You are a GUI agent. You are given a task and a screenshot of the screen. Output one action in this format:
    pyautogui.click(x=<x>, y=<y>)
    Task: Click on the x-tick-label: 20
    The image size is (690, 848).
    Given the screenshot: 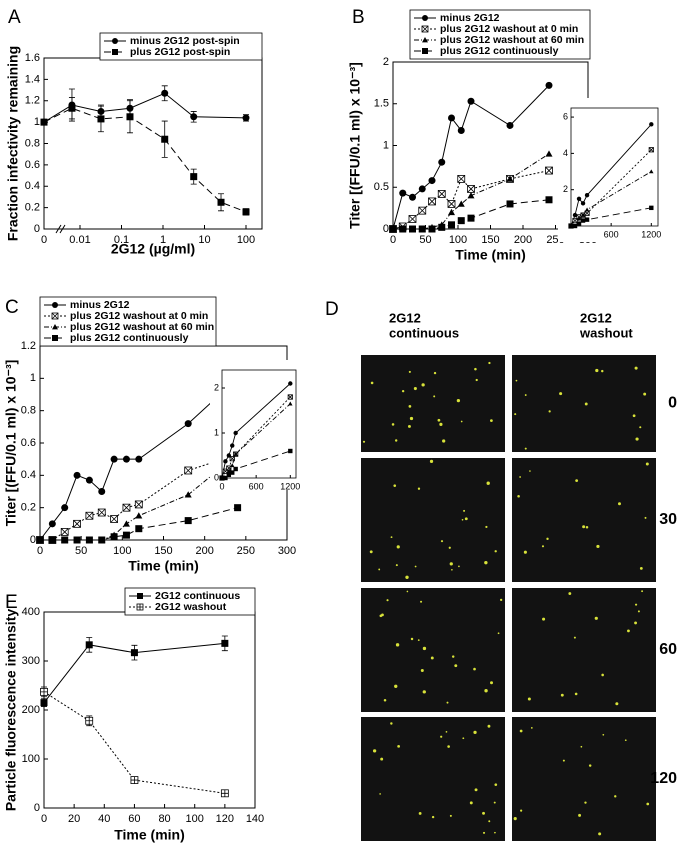 What is the action you would take?
    pyautogui.click(x=74, y=819)
    